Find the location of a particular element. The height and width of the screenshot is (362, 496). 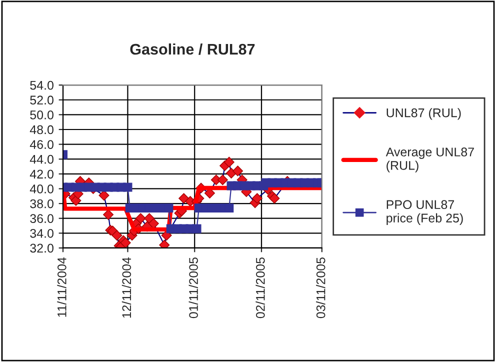

y-tick-label: 34.0 is located at coordinates (42, 233).